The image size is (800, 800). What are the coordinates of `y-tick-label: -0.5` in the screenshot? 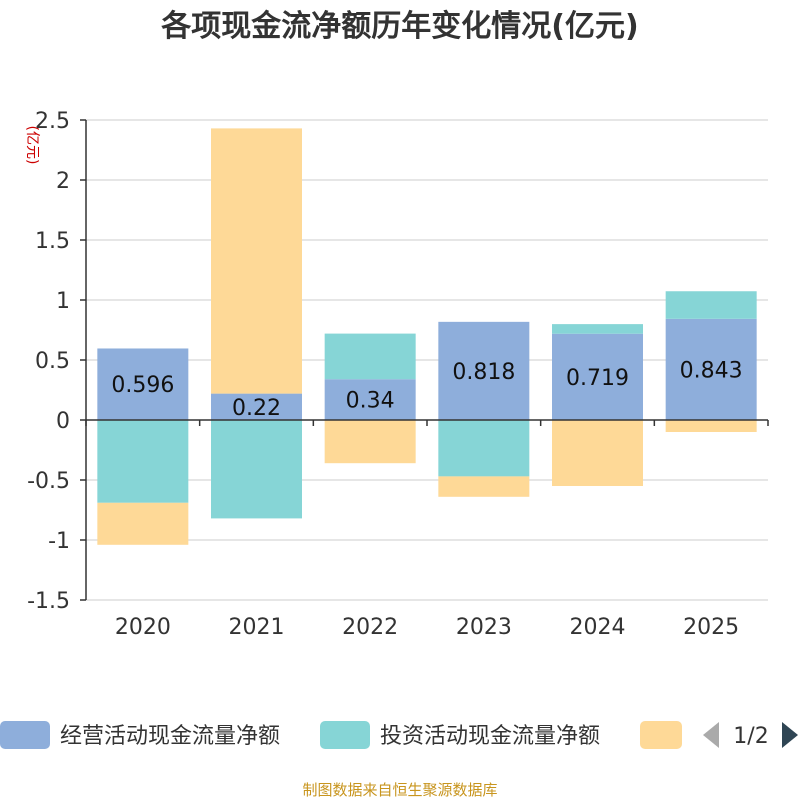 It's located at (48, 481).